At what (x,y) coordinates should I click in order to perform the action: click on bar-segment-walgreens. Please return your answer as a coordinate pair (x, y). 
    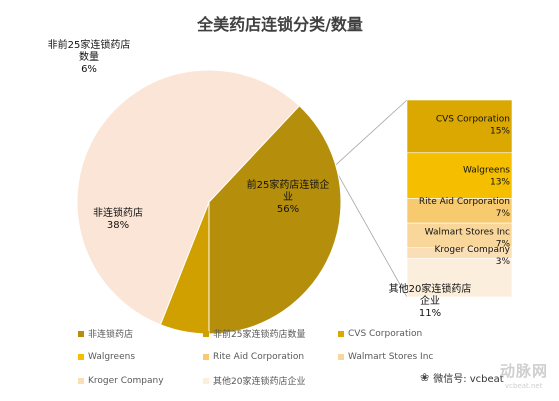
    Looking at the image, I should click on (459, 175).